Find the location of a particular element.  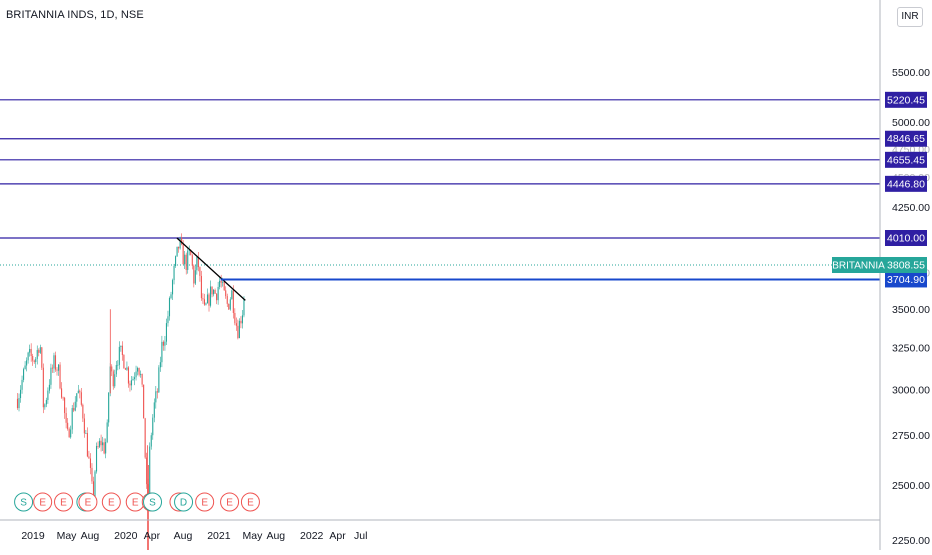

y-tick-label: 2500.00 is located at coordinates (911, 486).